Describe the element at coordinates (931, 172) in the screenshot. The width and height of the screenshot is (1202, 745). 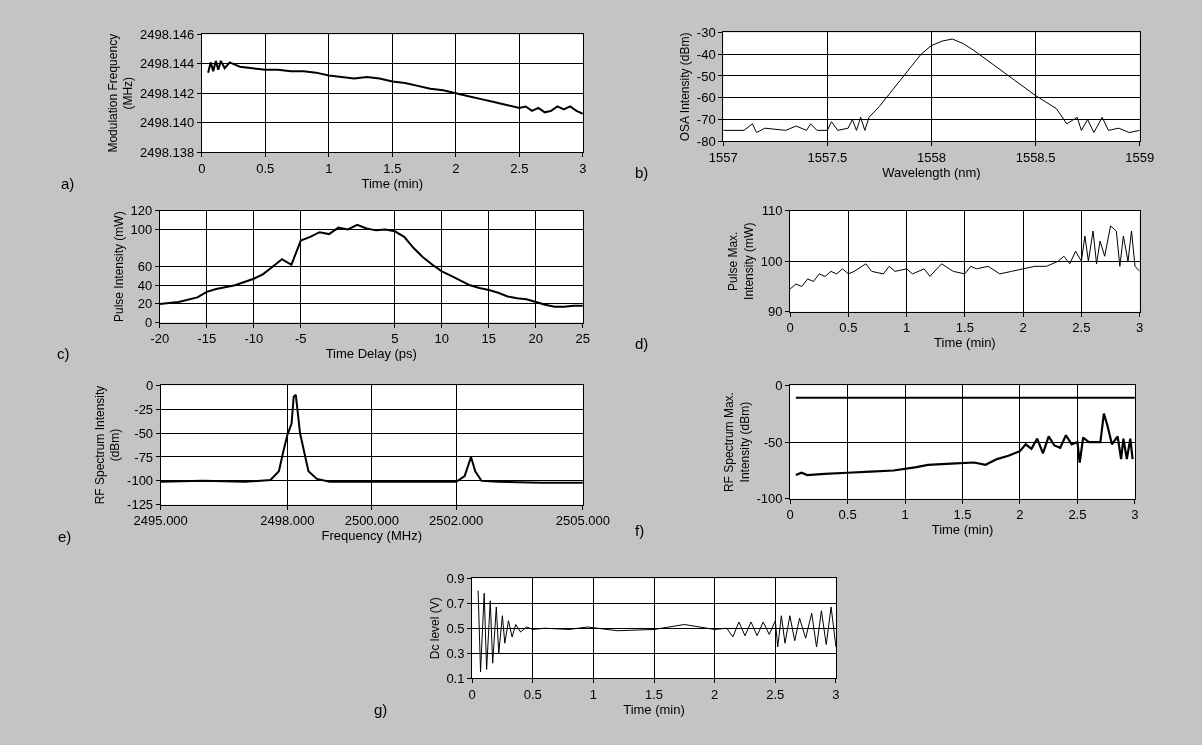
I see `x-axis-title: Wavelength (nm)` at that location.